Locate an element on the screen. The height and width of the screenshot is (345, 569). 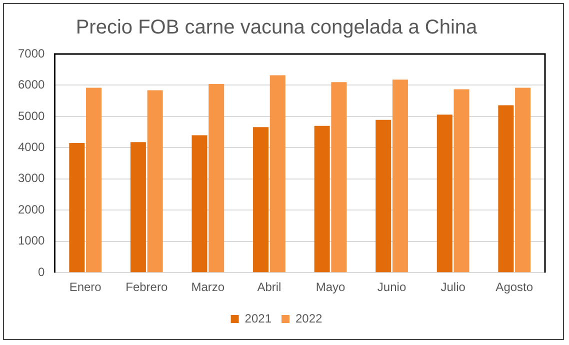
y-tick-label: 7000 is located at coordinates (32, 53).